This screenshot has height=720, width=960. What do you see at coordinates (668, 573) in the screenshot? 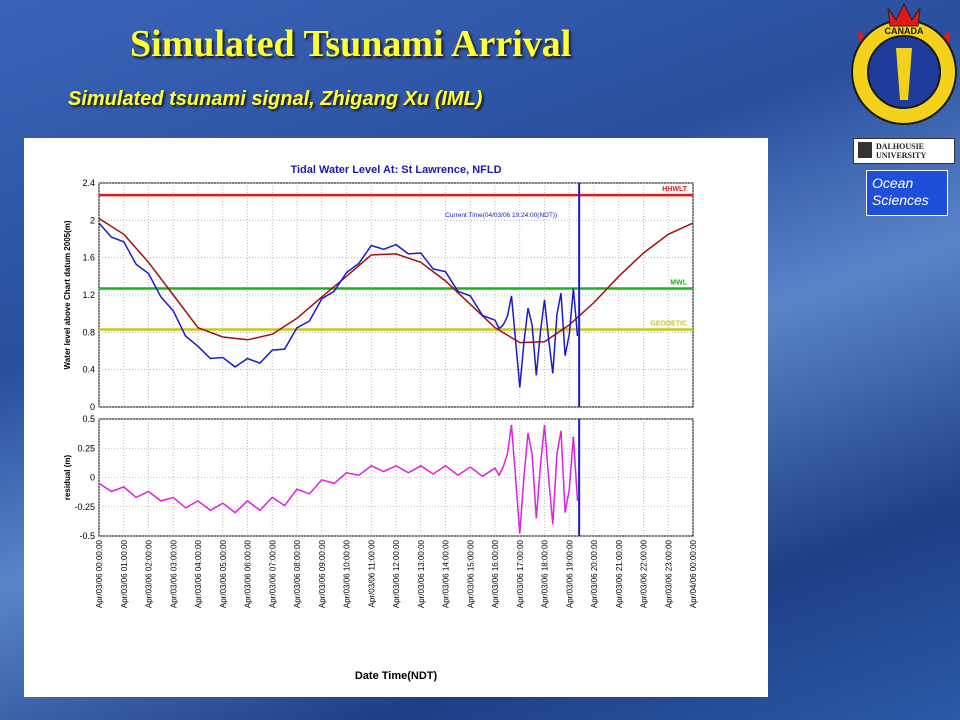
I see `x-tick-label: Apr/03/06 23:00:00` at bounding box center [668, 573].